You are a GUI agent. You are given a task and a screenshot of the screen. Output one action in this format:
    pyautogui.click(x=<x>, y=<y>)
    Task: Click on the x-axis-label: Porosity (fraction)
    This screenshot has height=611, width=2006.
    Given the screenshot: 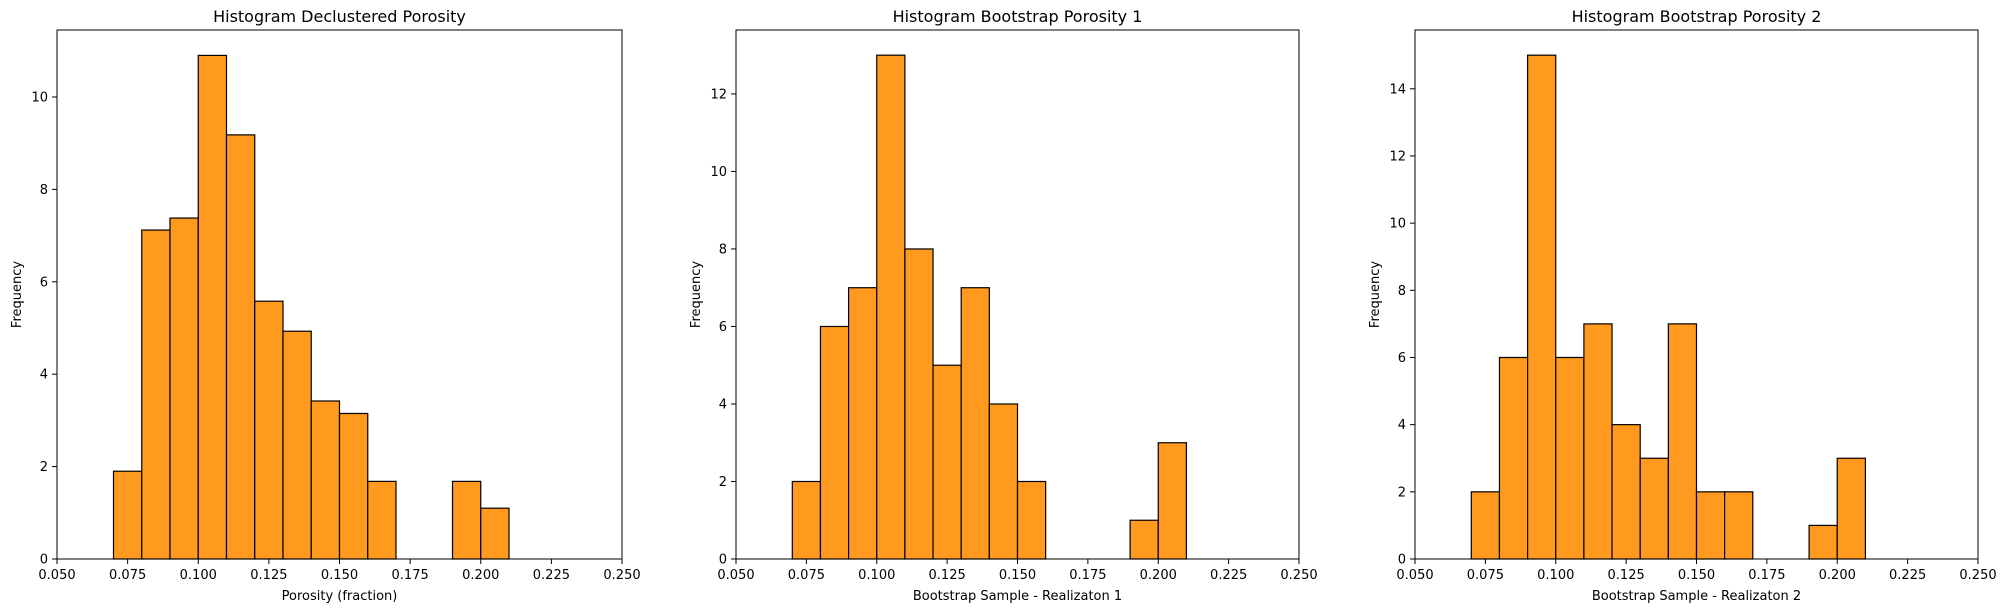 What is the action you would take?
    pyautogui.click(x=340, y=596)
    